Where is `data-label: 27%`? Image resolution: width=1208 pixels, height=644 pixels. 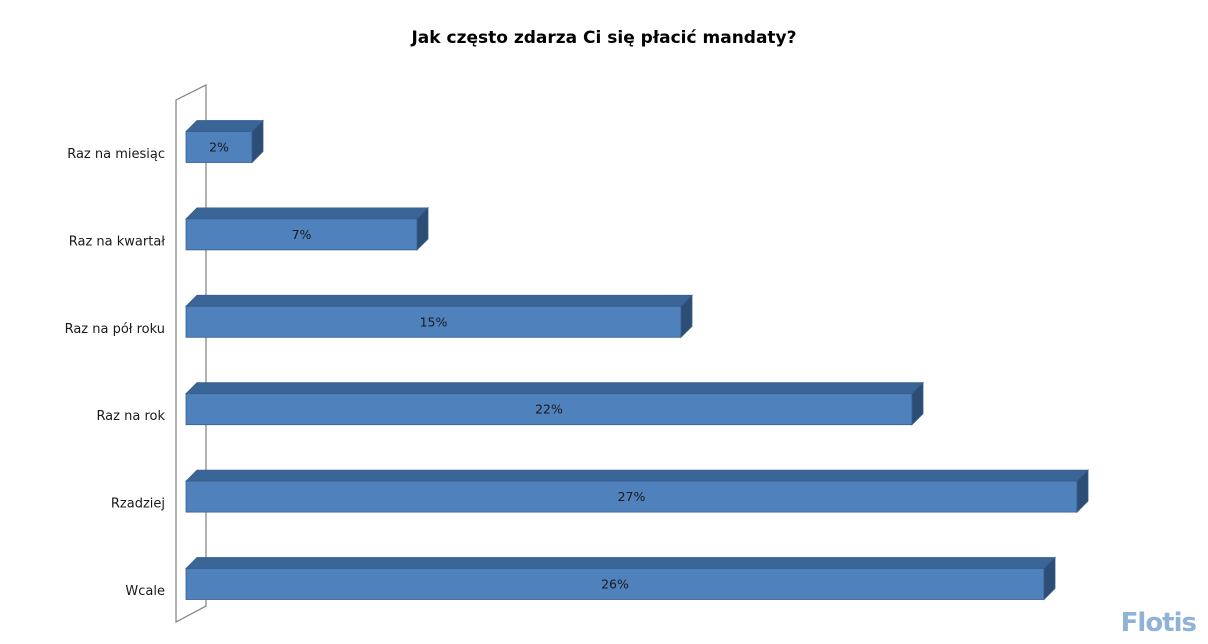 data-label: 27% is located at coordinates (632, 496).